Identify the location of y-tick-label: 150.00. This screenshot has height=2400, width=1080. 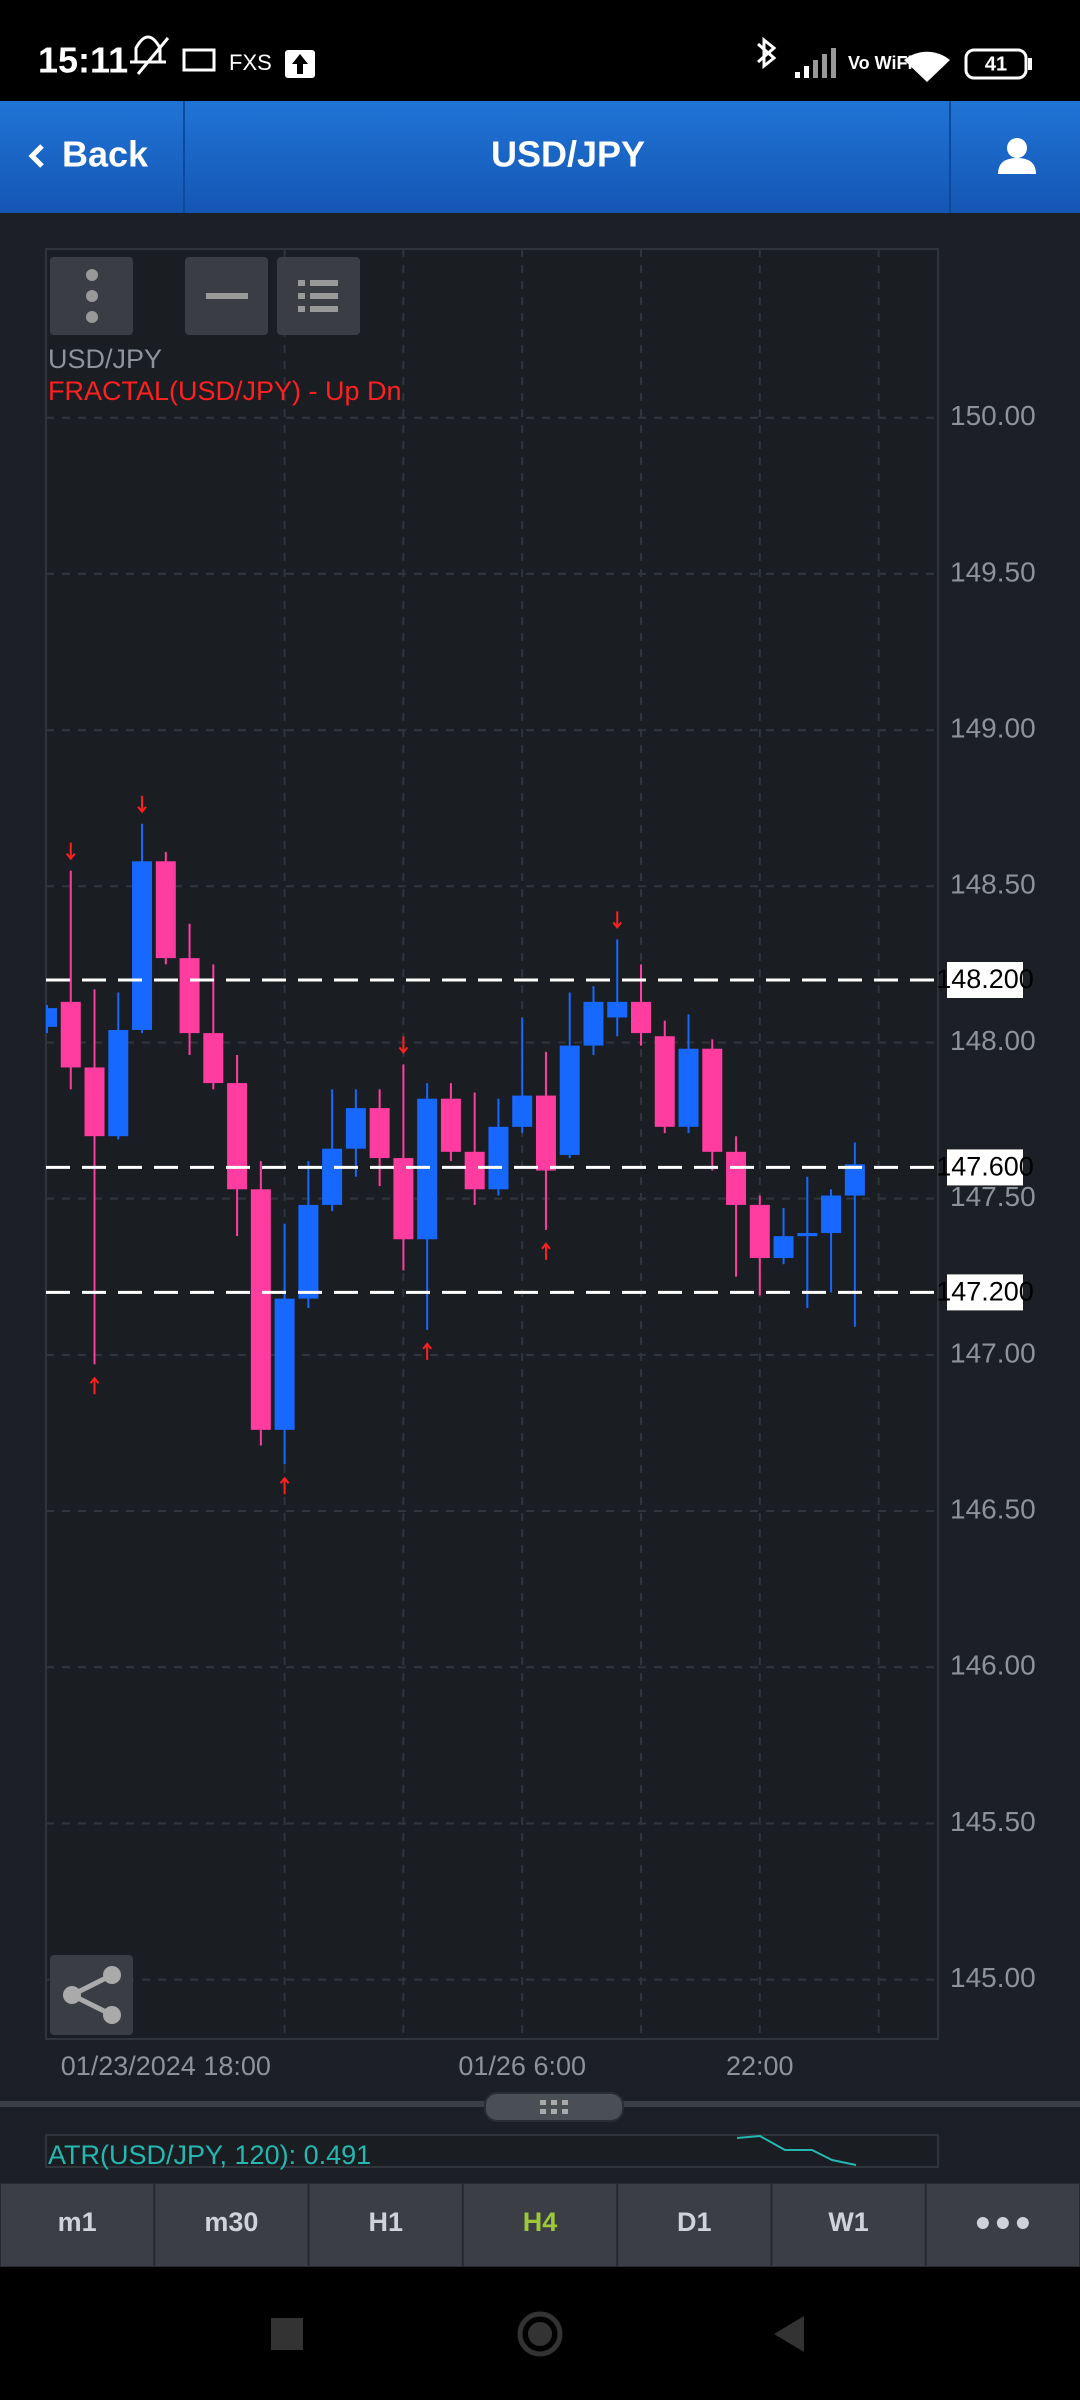
(993, 415).